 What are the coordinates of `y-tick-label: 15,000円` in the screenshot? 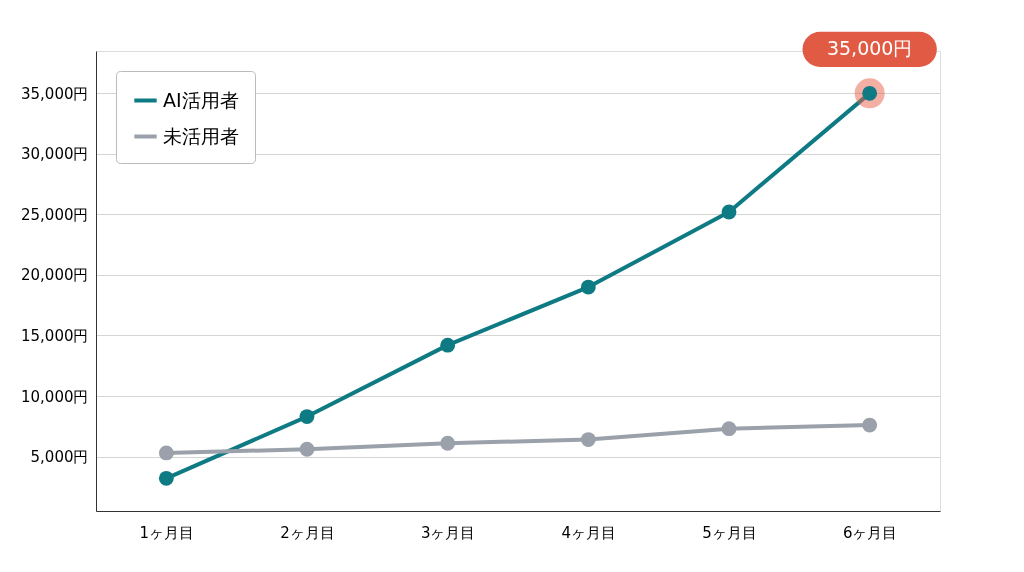 It's located at (55, 335).